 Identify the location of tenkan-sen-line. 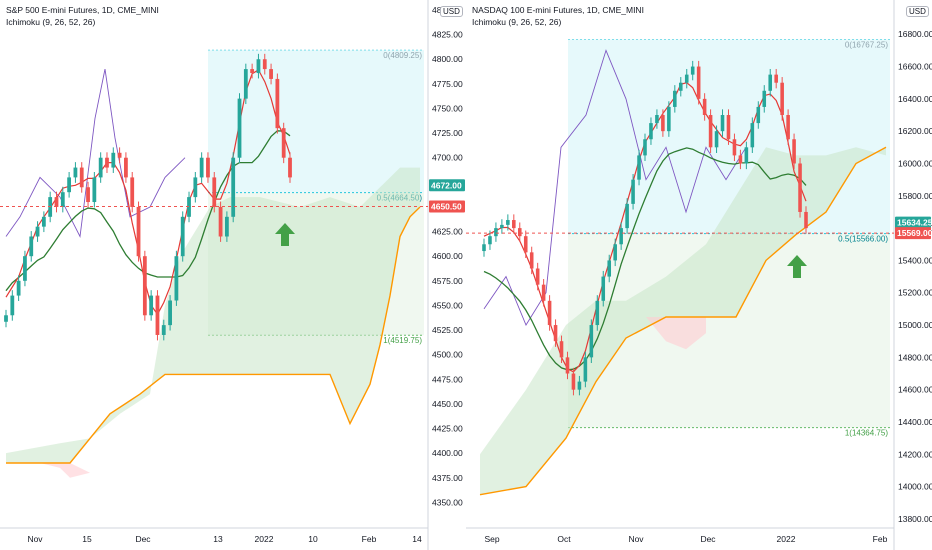
(148, 192).